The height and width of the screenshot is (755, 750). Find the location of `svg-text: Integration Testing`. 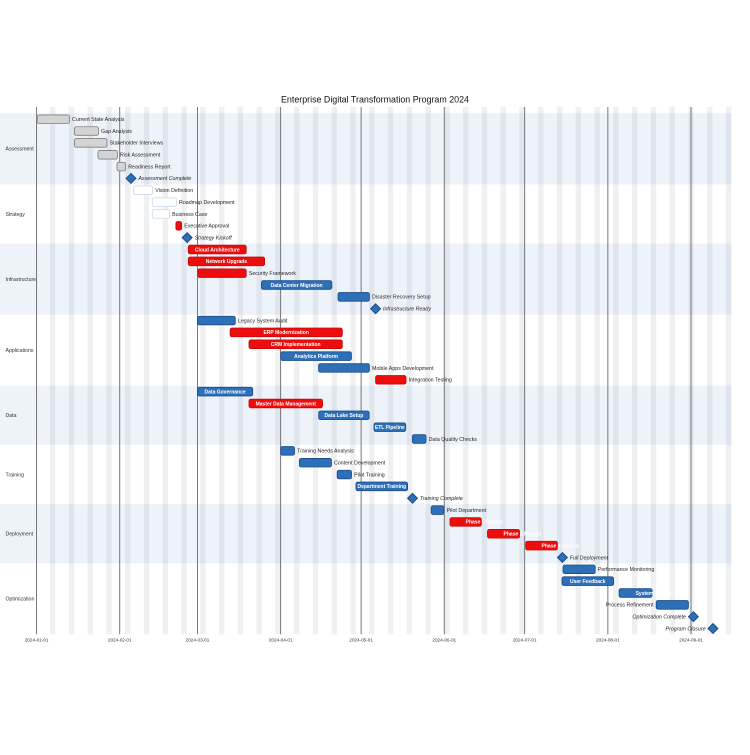

svg-text: Integration Testing is located at coordinates (430, 381).